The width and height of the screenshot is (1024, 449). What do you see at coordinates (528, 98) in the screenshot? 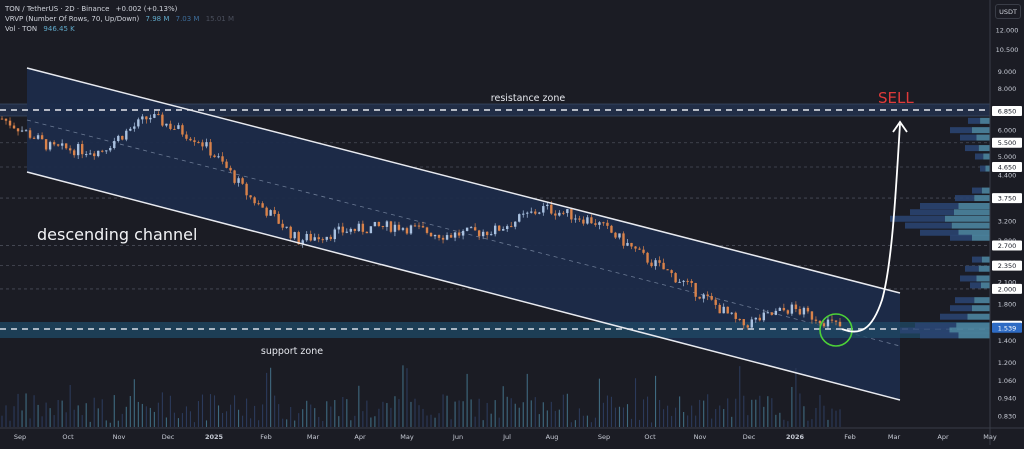
I see `resistance-zone-label: resistance zone` at bounding box center [528, 98].